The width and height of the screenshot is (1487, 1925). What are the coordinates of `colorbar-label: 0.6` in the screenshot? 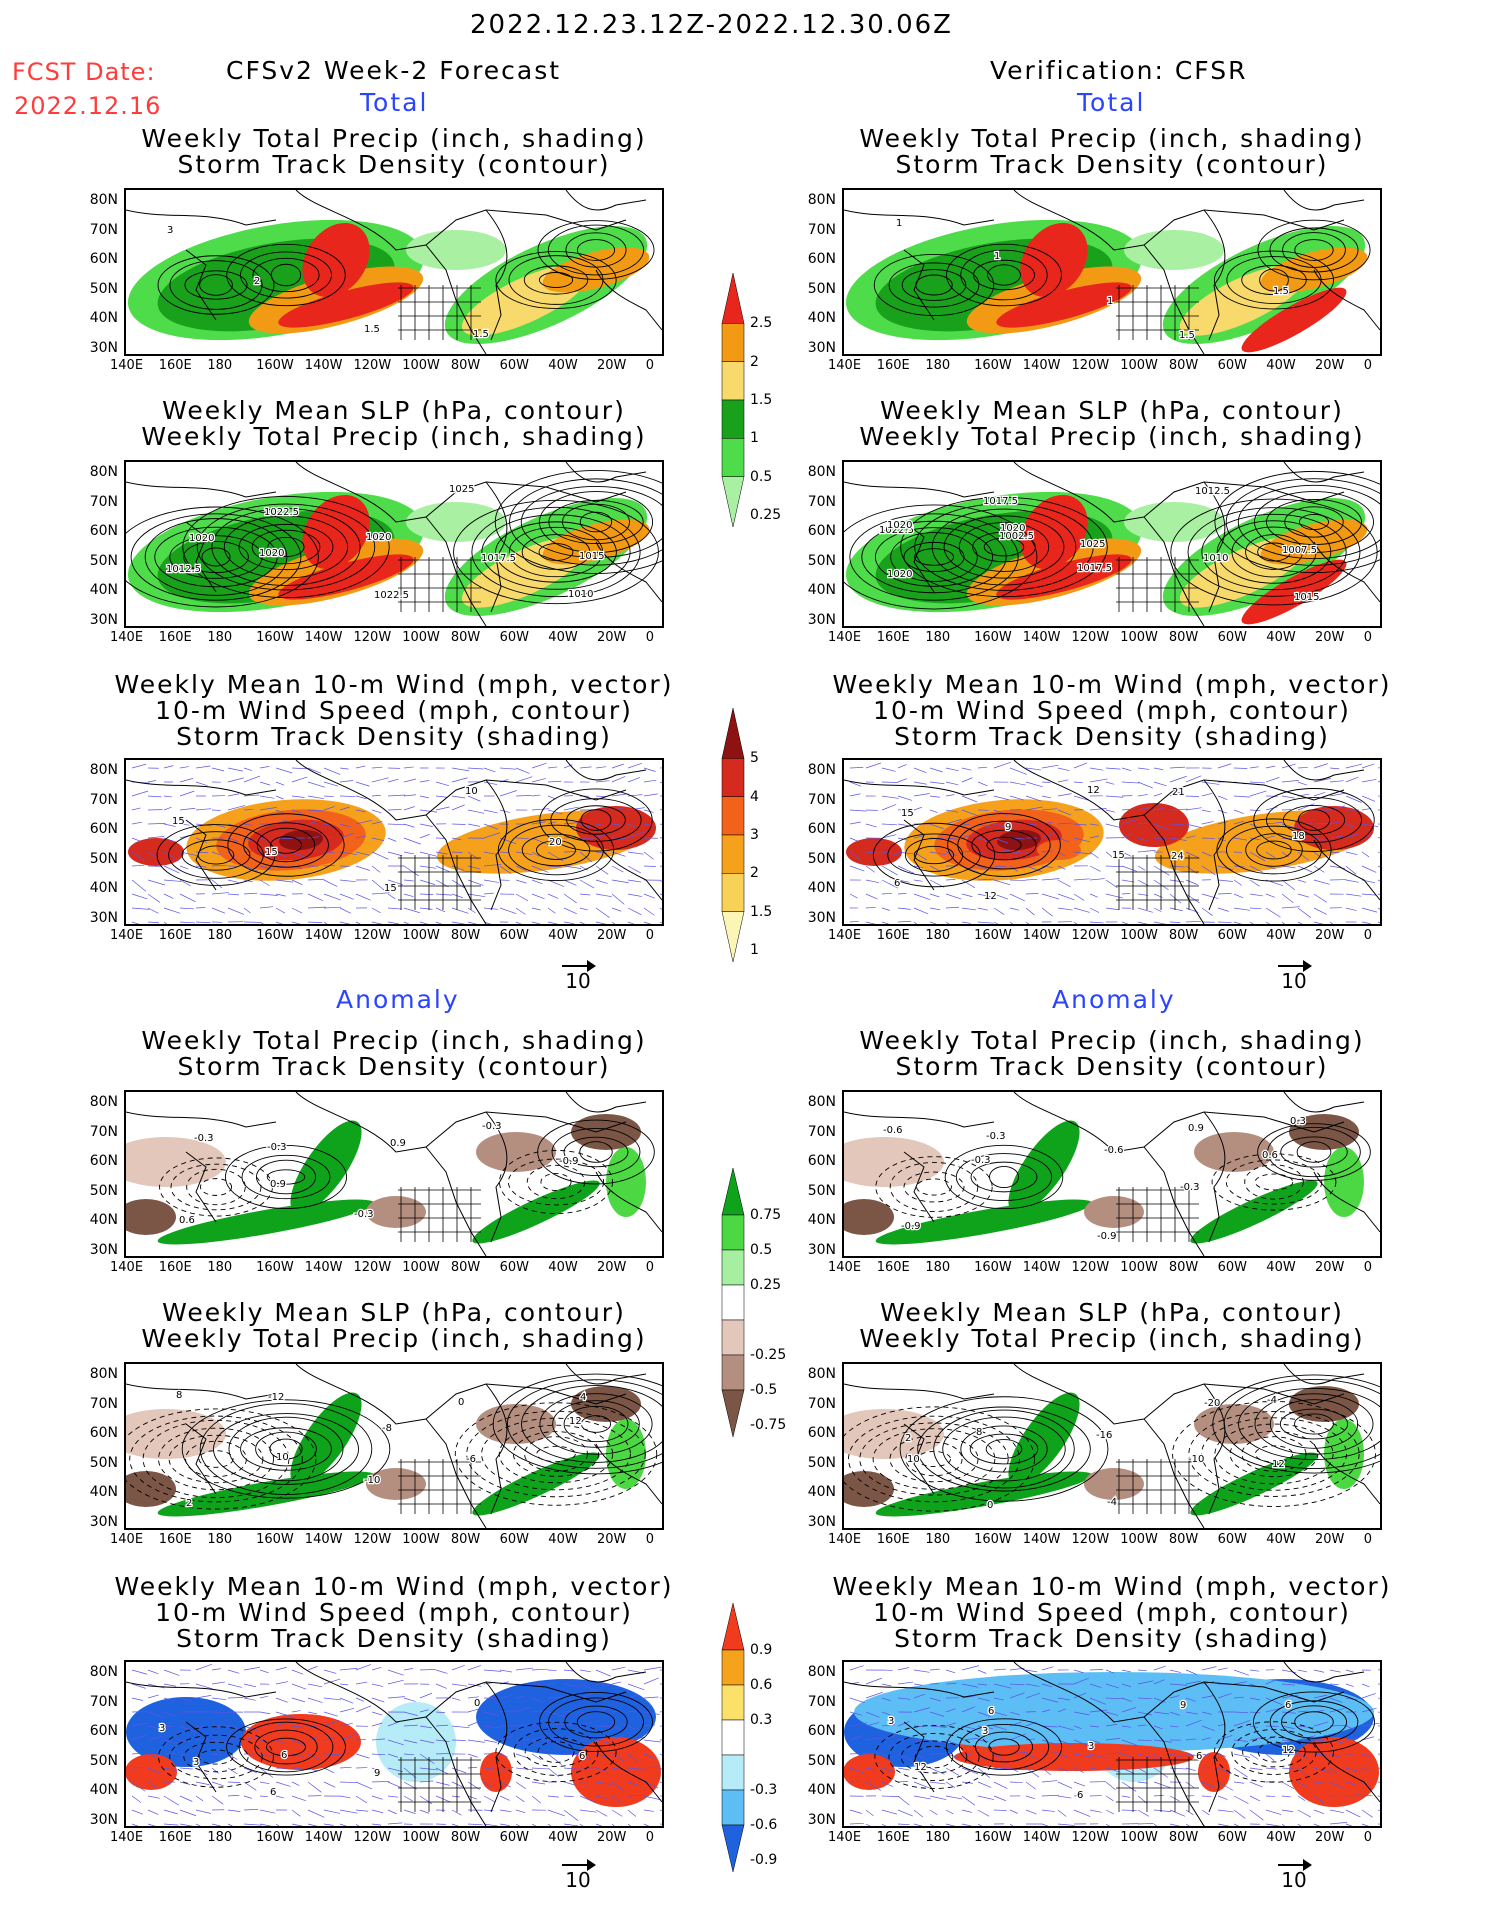 It's located at (761, 1685).